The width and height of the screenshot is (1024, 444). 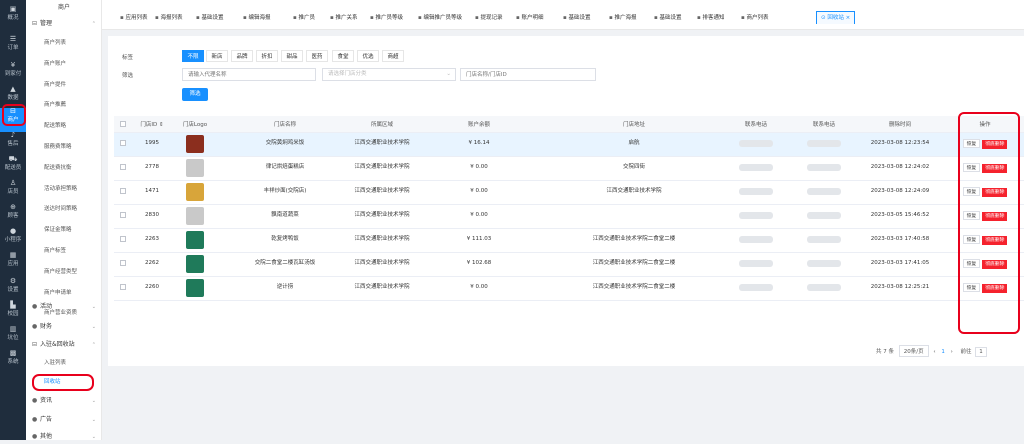 I want to click on rail-item-order: ☰ 订单, so click(x=13, y=47).